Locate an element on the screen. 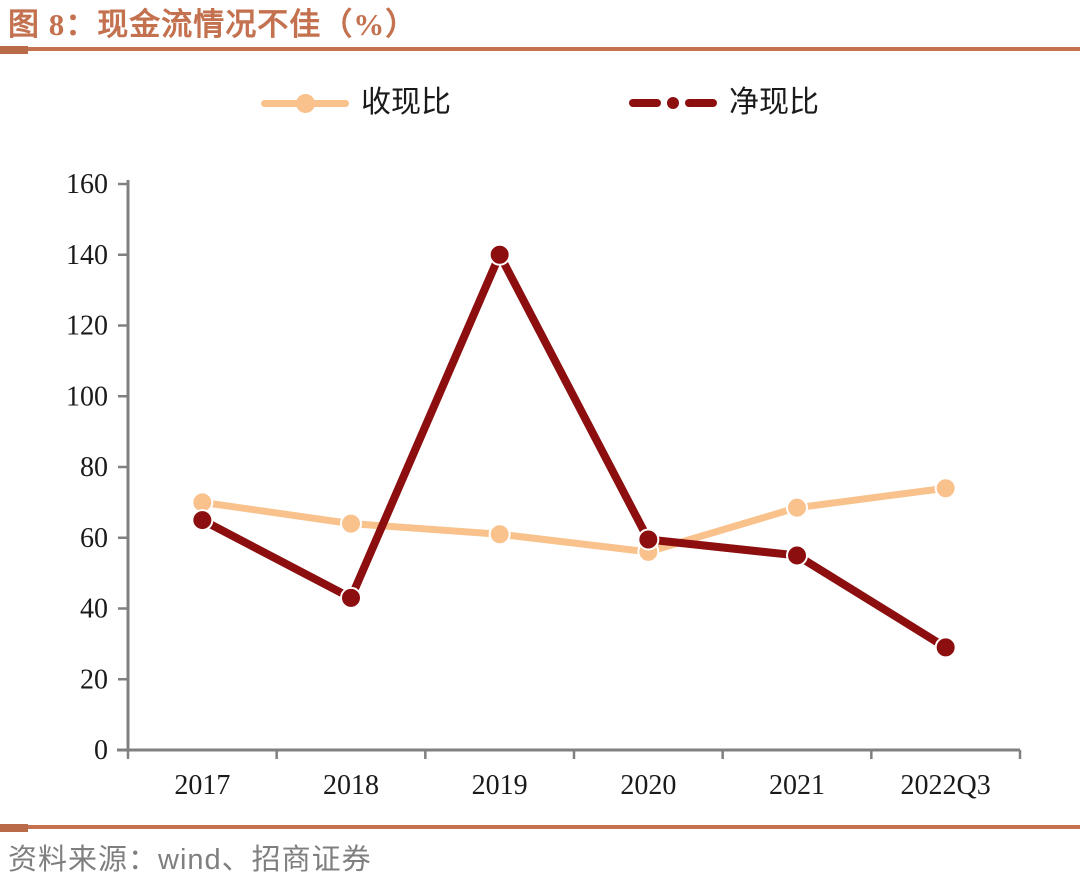 This screenshot has width=1080, height=882. svg-text: 60 is located at coordinates (94, 538).